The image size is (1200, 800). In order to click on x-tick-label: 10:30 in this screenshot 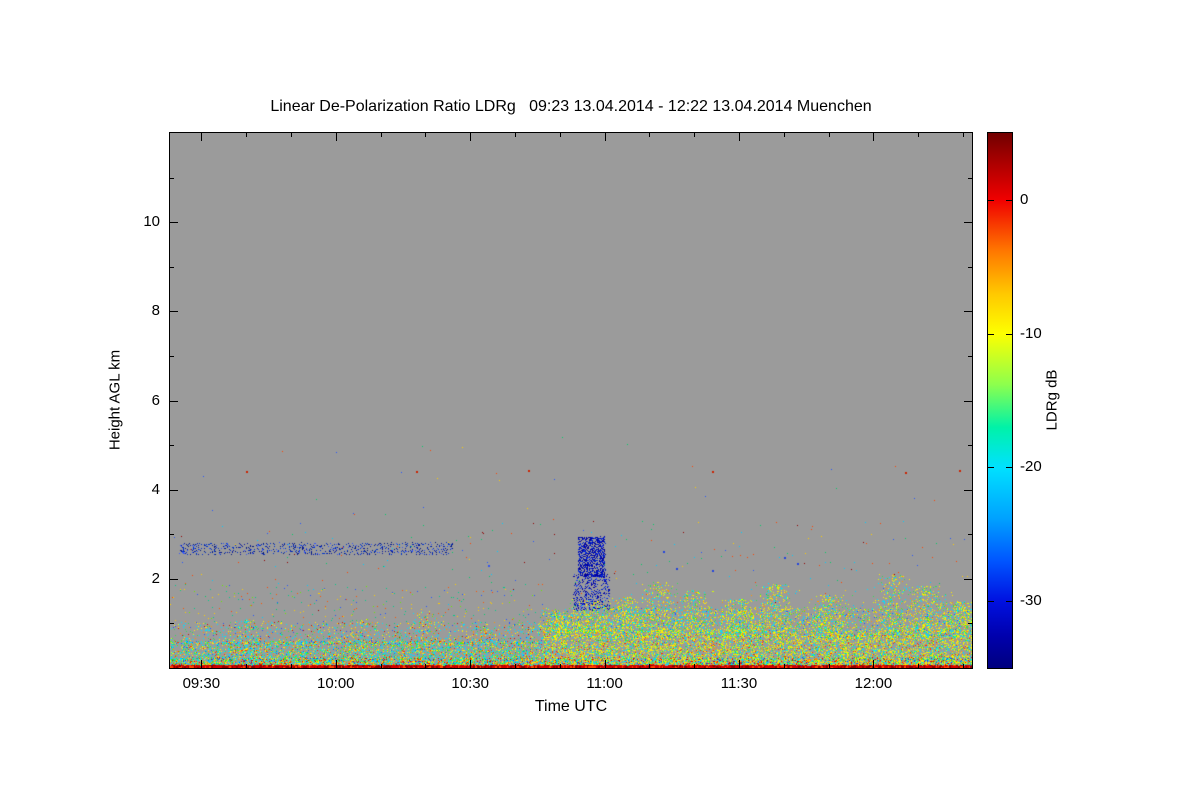, I will do `click(470, 683)`.